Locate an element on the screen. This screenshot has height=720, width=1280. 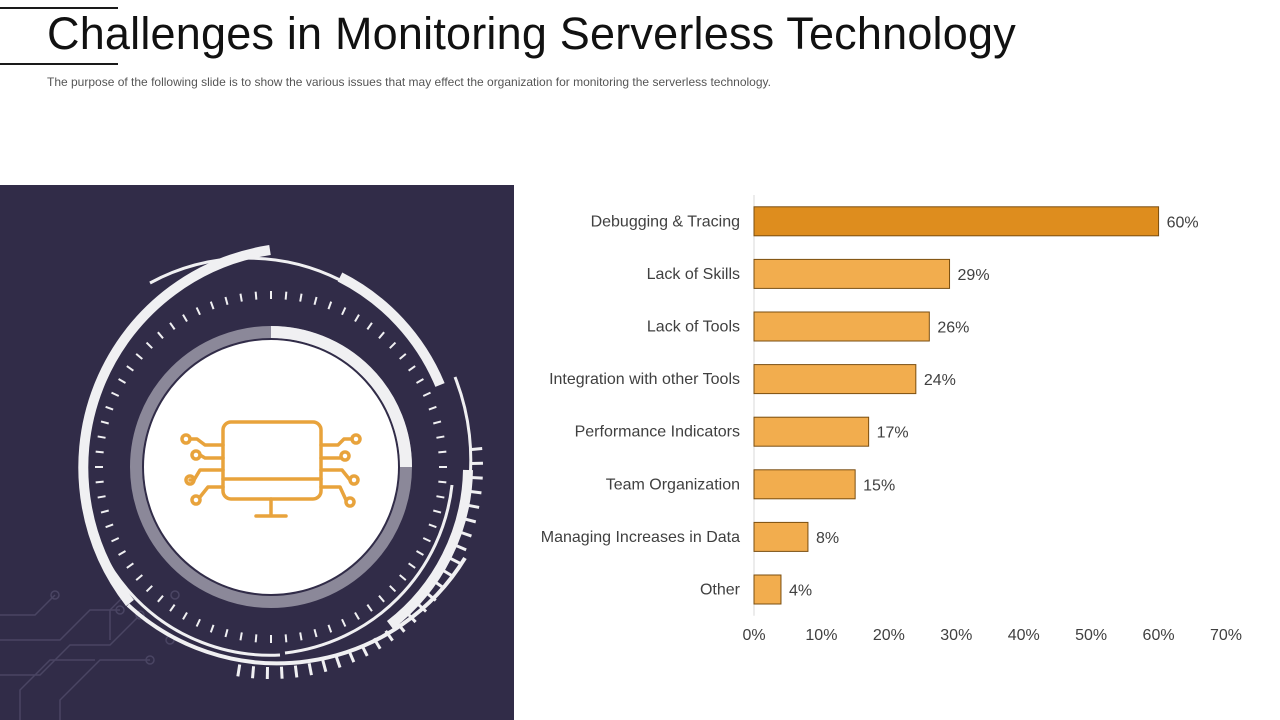
x-tick-label: 30% is located at coordinates (956, 635).